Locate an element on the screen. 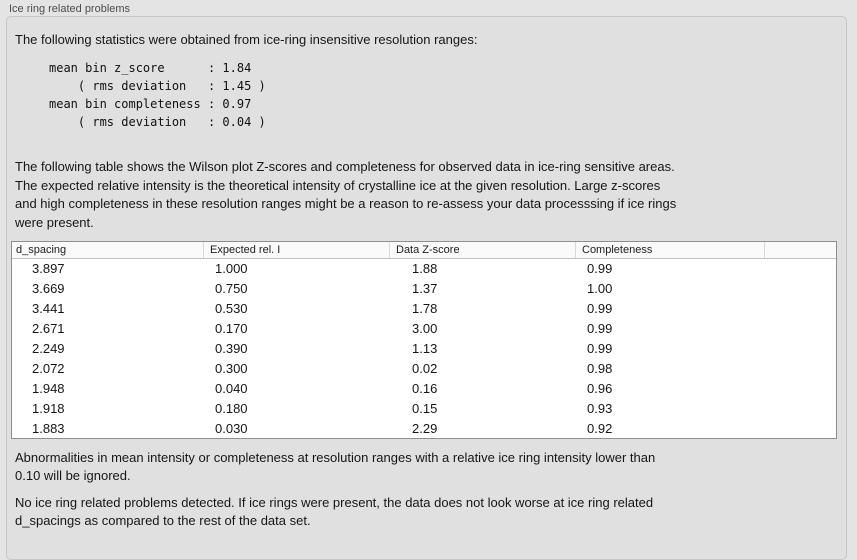  column-header-d-spacing: d_spacing is located at coordinates (107, 250).